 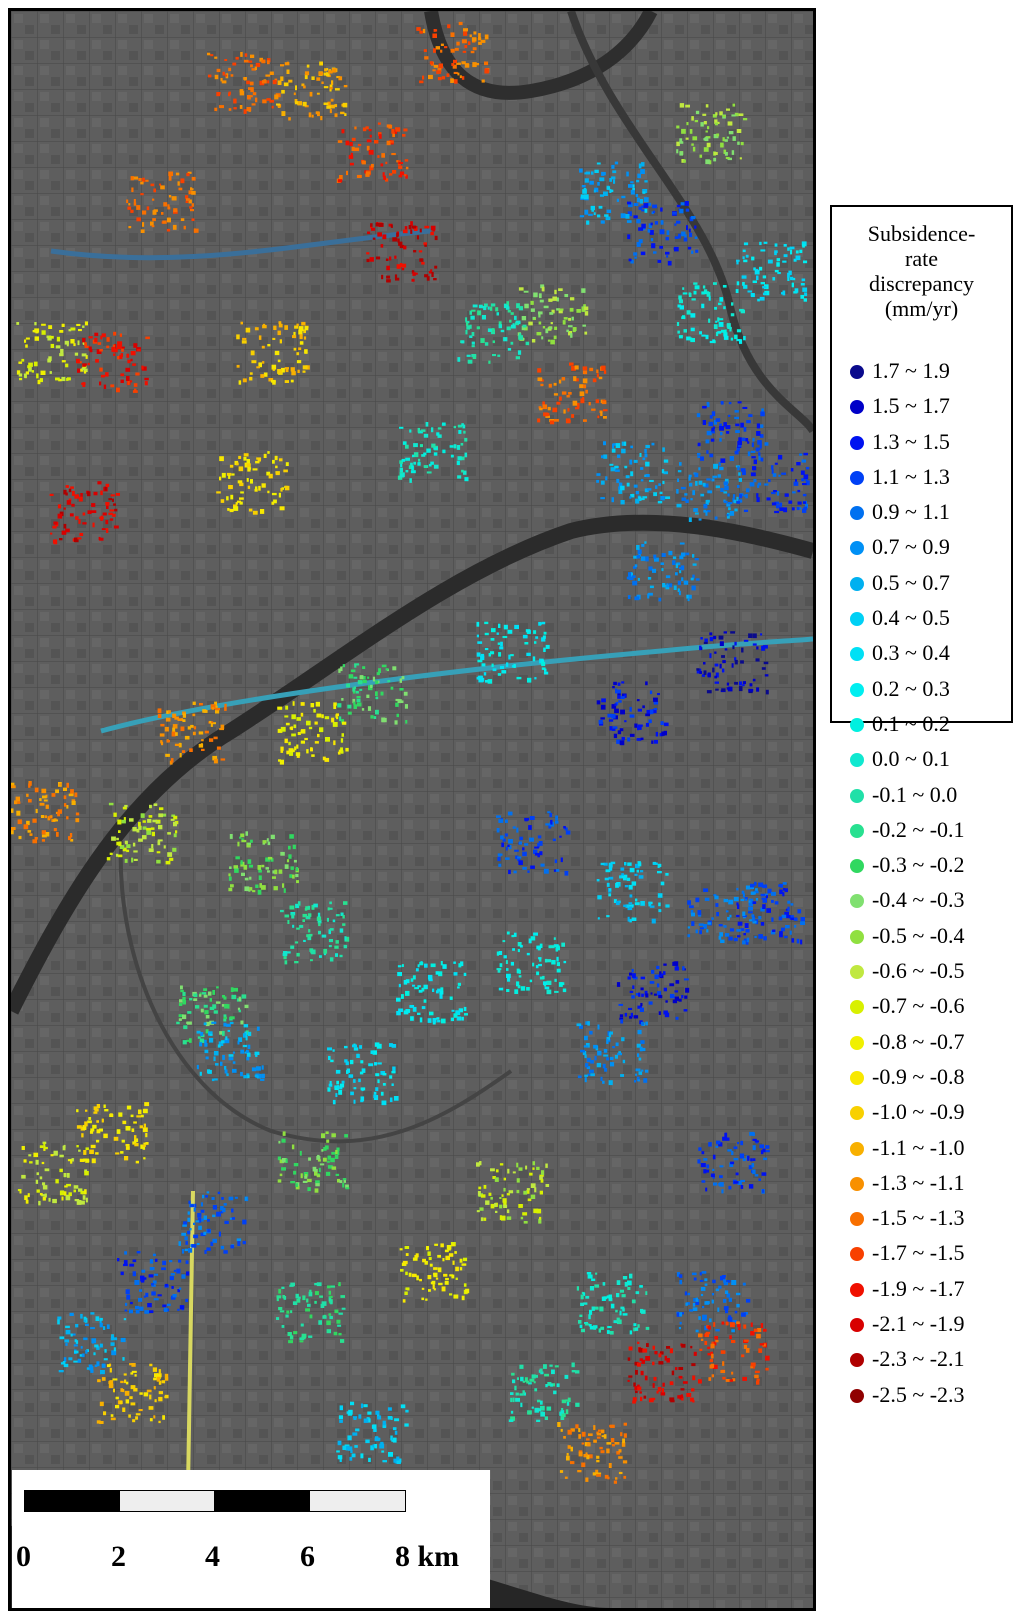 I want to click on legend-title-line: Subsidence-, so click(x=921, y=233).